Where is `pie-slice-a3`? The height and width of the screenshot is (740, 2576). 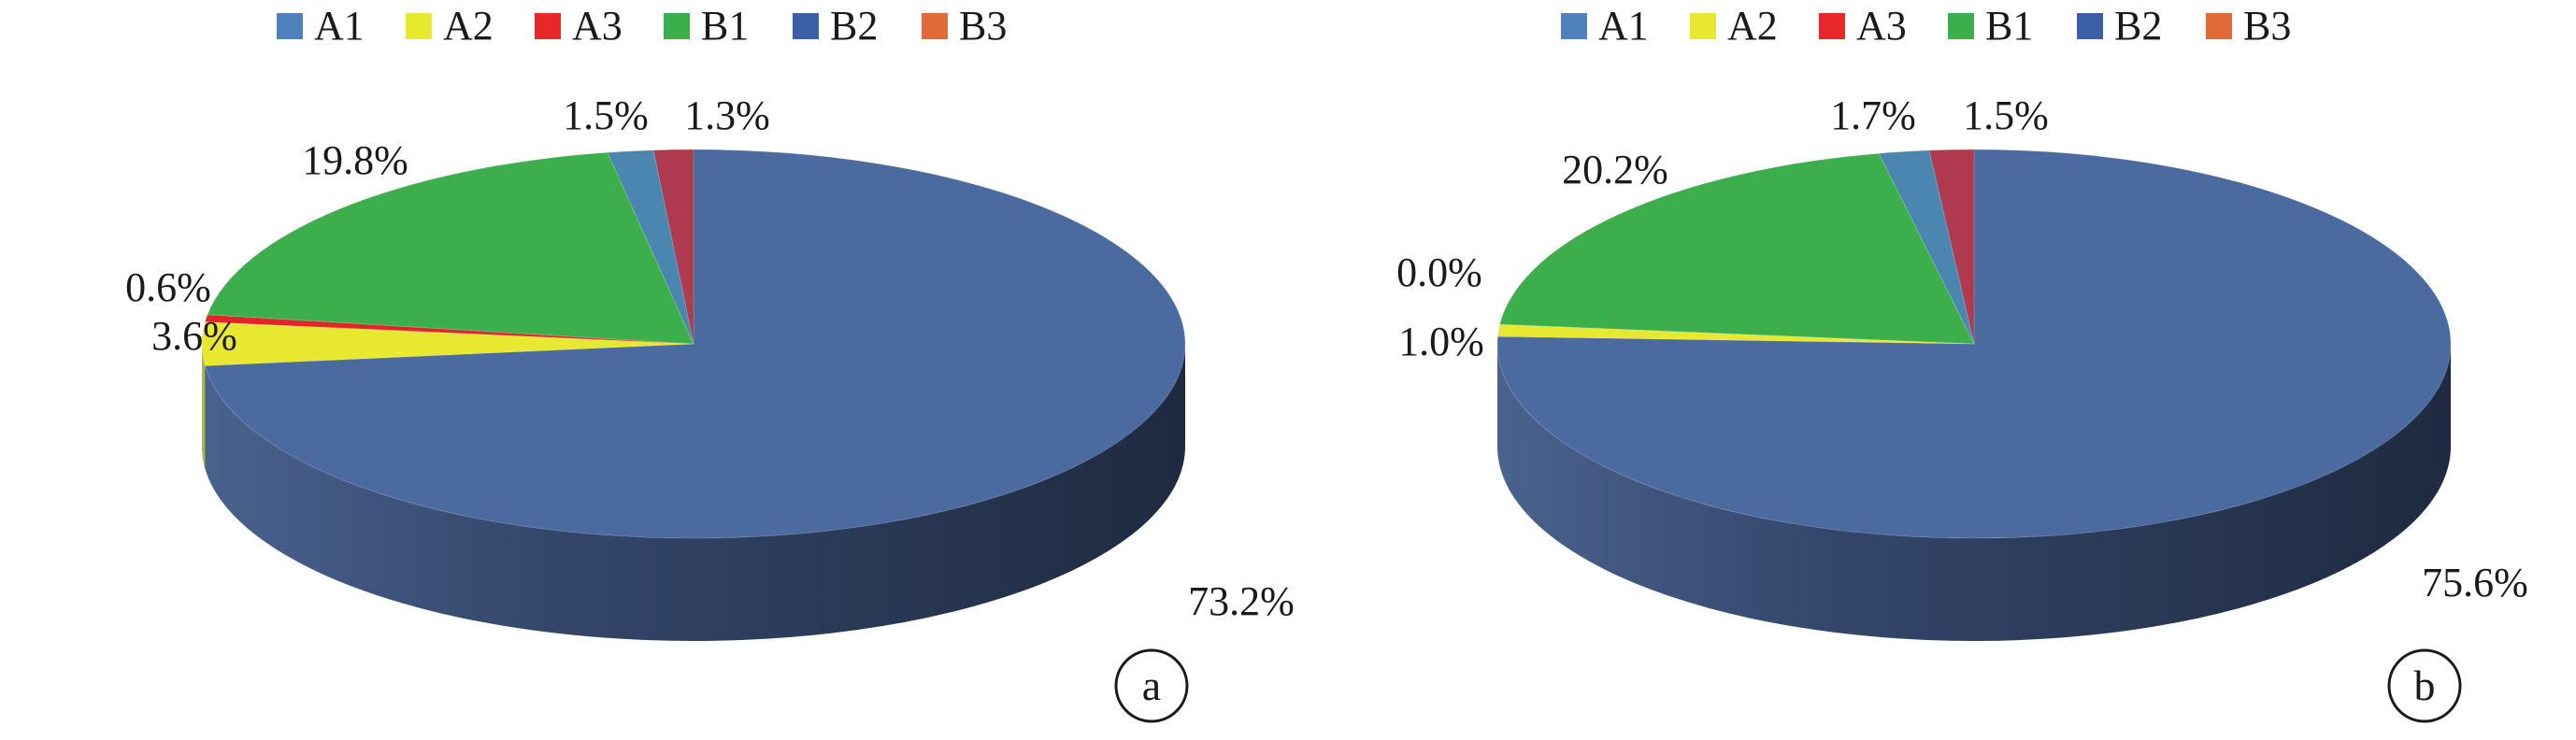 pie-slice-a3 is located at coordinates (449, 329).